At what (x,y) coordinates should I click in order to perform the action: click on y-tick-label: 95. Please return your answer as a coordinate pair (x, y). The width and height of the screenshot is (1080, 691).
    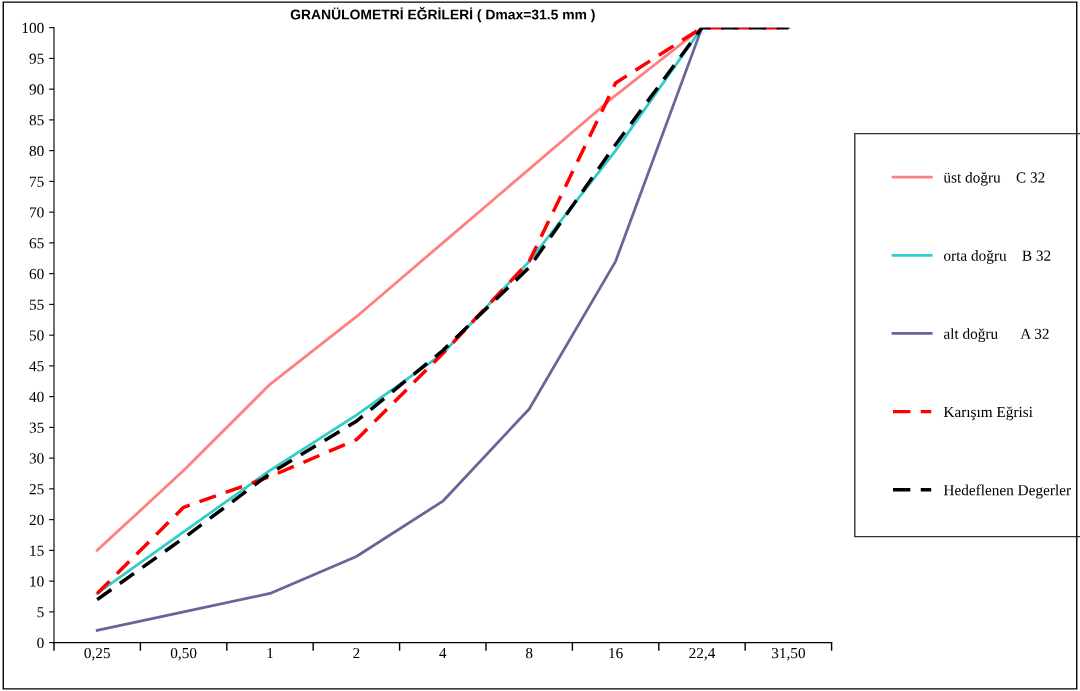
    Looking at the image, I should click on (36, 58).